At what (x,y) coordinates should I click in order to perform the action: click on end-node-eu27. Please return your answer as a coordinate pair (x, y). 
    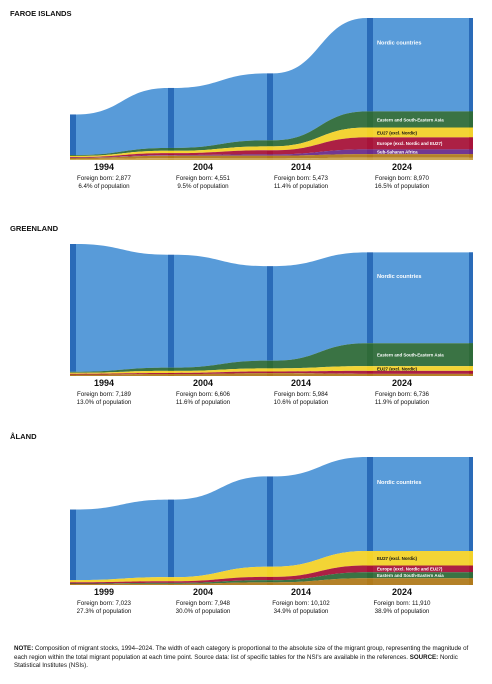
    Looking at the image, I should click on (471, 558).